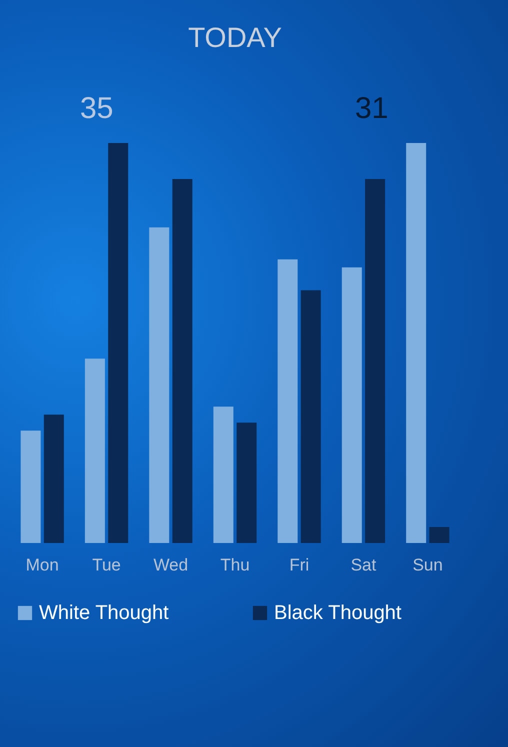  What do you see at coordinates (104, 613) in the screenshot?
I see `legend-label: White Thought` at bounding box center [104, 613].